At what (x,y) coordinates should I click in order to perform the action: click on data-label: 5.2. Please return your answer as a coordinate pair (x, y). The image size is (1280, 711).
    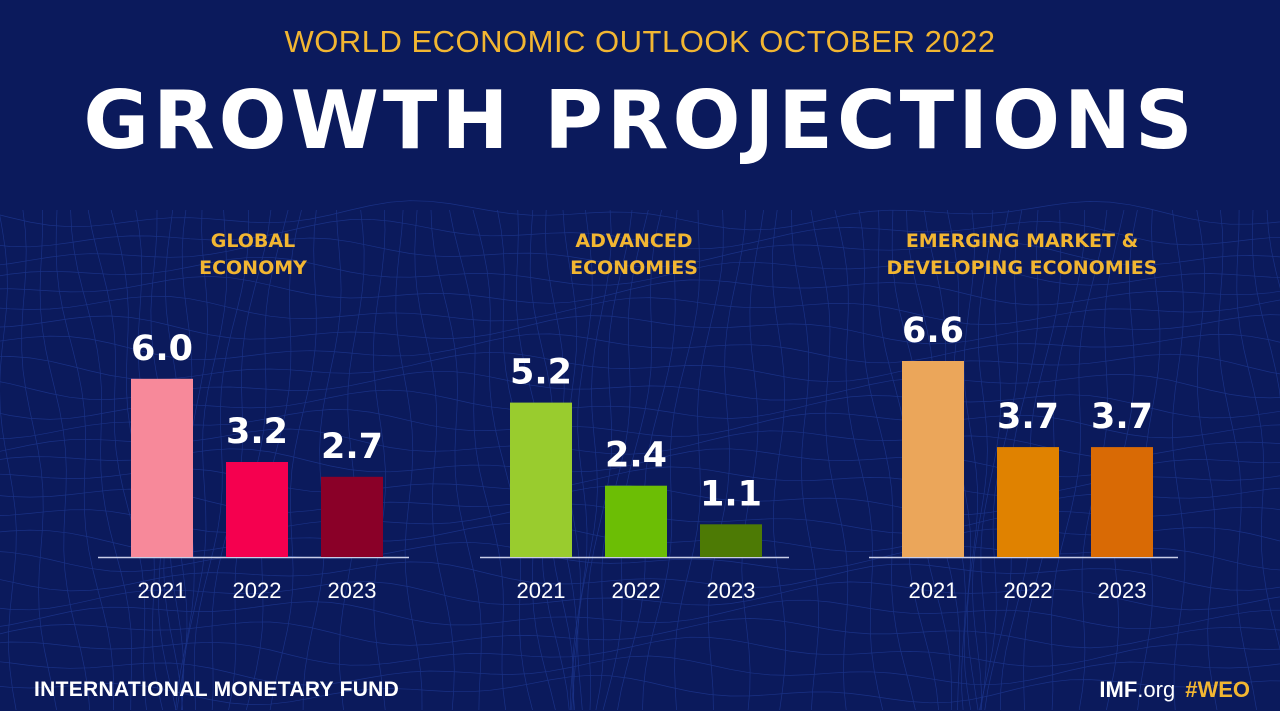
    Looking at the image, I should click on (541, 373).